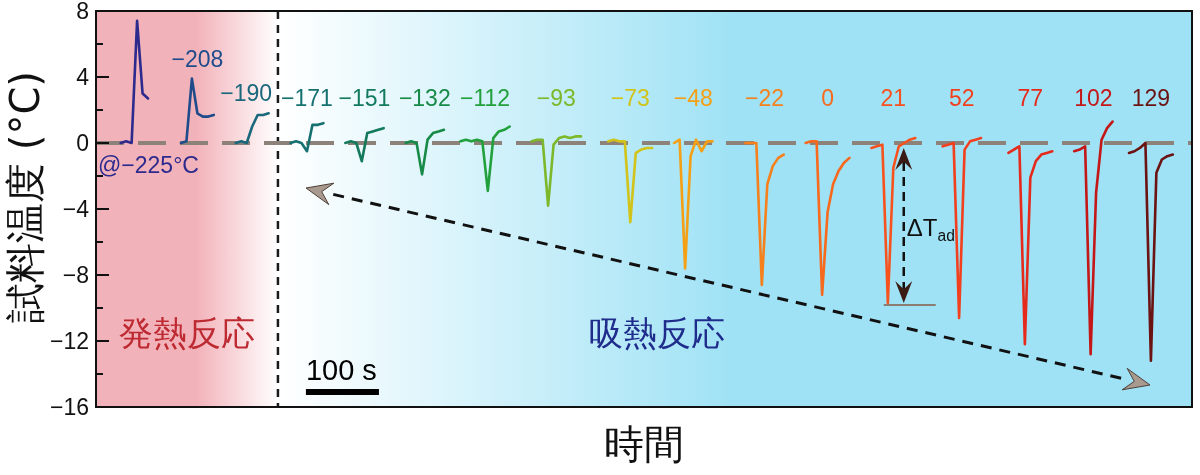 Image resolution: width=1200 pixels, height=475 pixels. Describe the element at coordinates (644, 444) in the screenshot. I see `x-axis-title: 時間` at that location.